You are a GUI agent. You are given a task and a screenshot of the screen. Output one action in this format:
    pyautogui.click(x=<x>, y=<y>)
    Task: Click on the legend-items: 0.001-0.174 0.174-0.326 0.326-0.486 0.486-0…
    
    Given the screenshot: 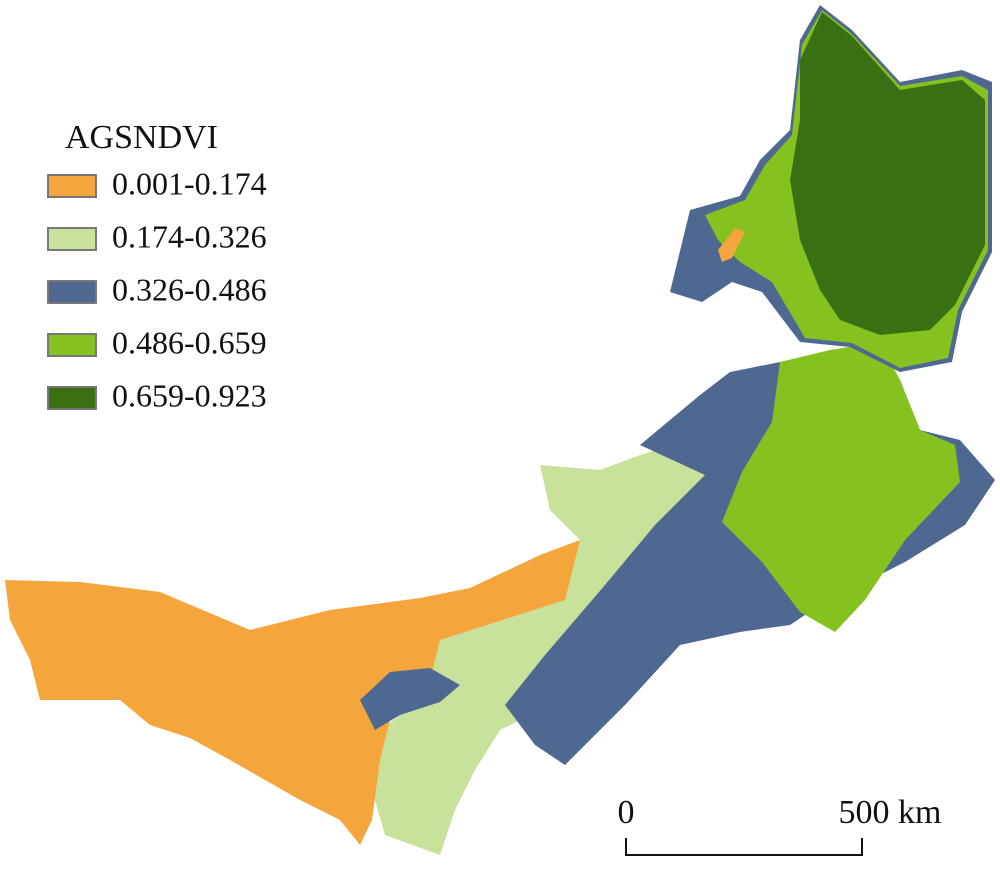 What is the action you would take?
    pyautogui.click(x=157, y=289)
    